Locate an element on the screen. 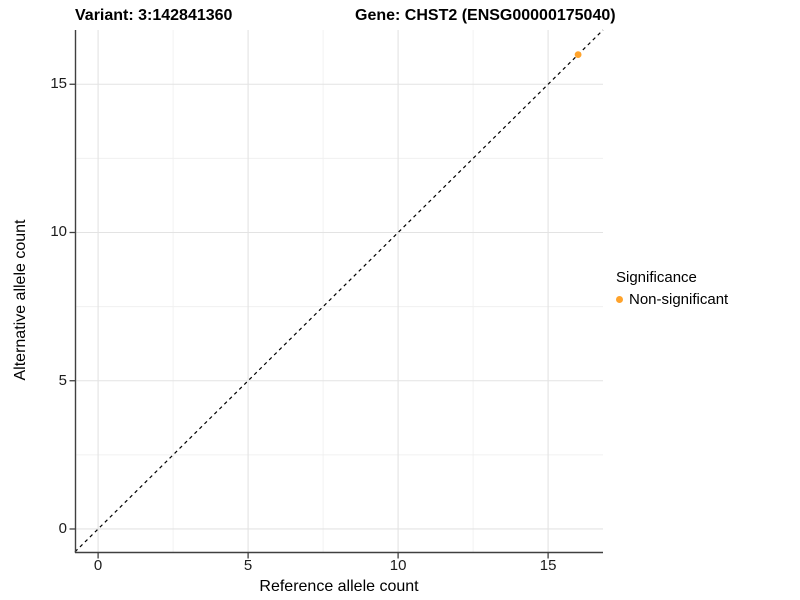 The width and height of the screenshot is (800, 600). y-tick-label: 5 is located at coordinates (62, 380).